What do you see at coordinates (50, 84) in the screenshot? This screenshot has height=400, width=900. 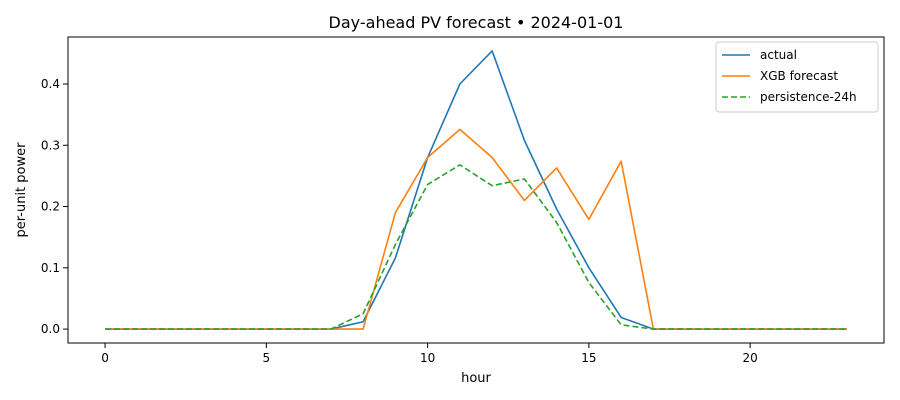 I see `y-tick-label: 0.4` at bounding box center [50, 84].